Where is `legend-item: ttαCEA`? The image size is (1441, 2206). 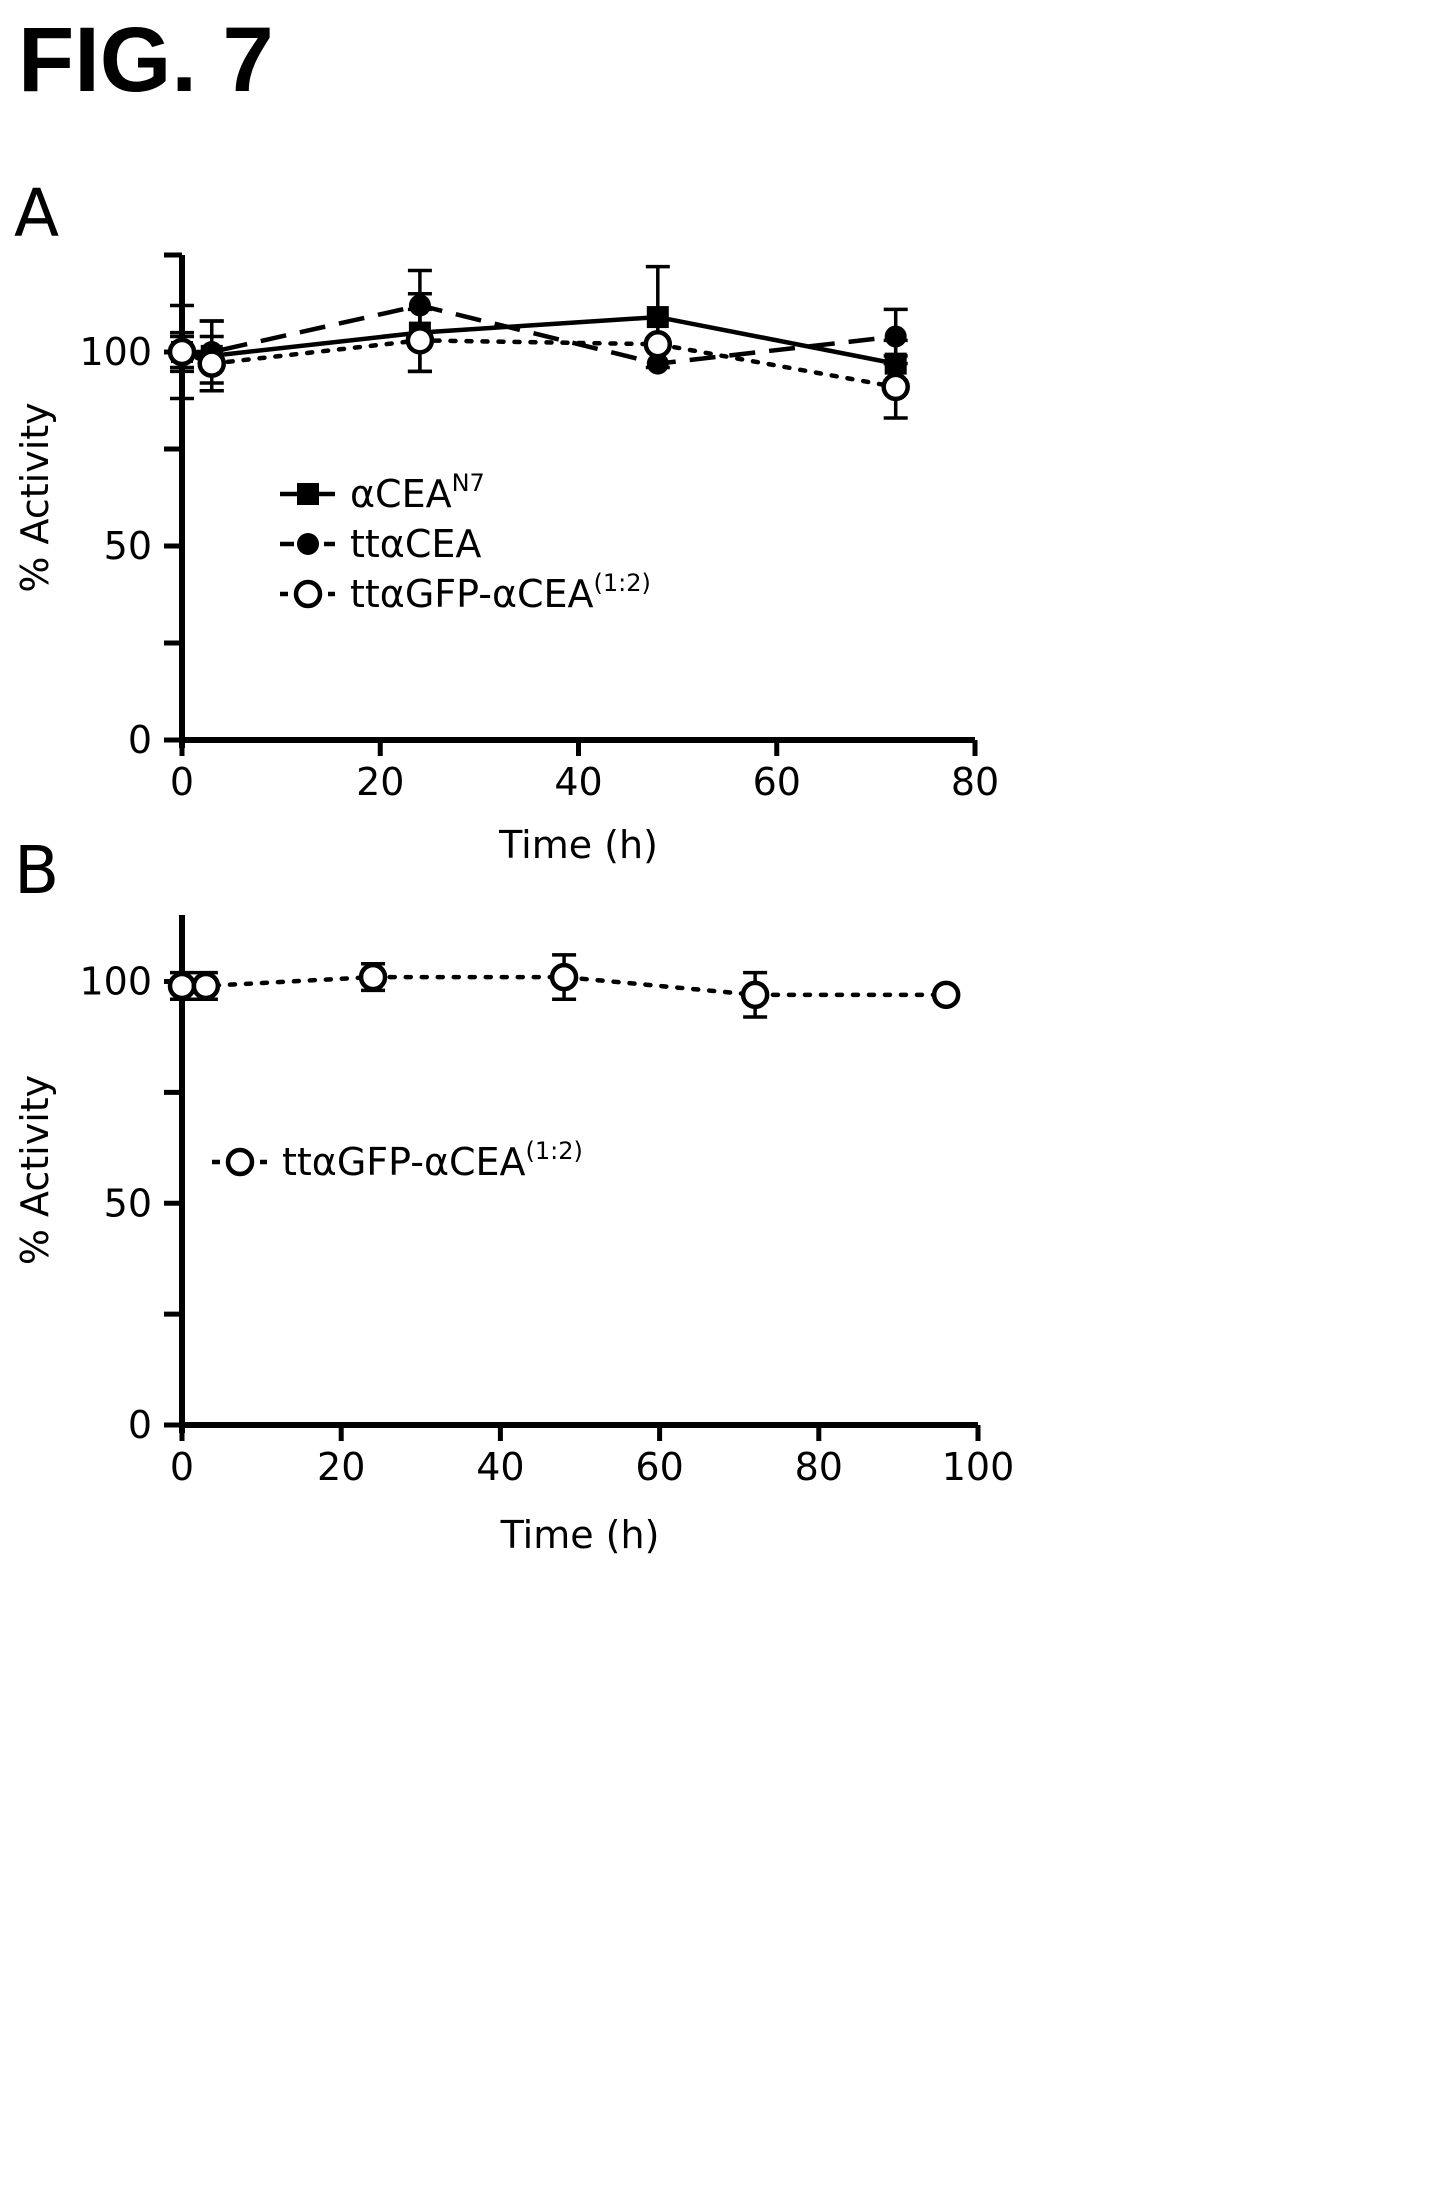 legend-item: ttαCEA is located at coordinates (380, 544).